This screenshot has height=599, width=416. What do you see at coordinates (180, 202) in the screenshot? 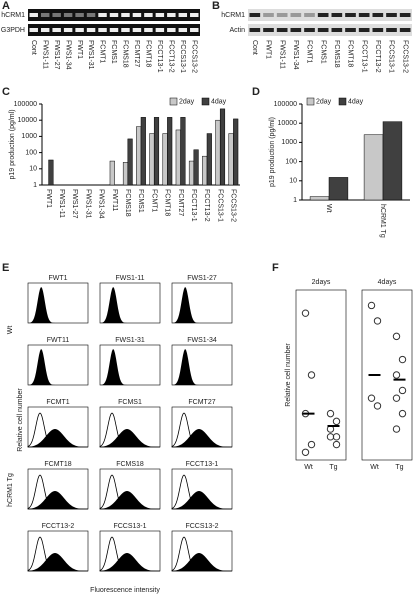
I see `x-tick-label: FCMT27` at bounding box center [180, 202].